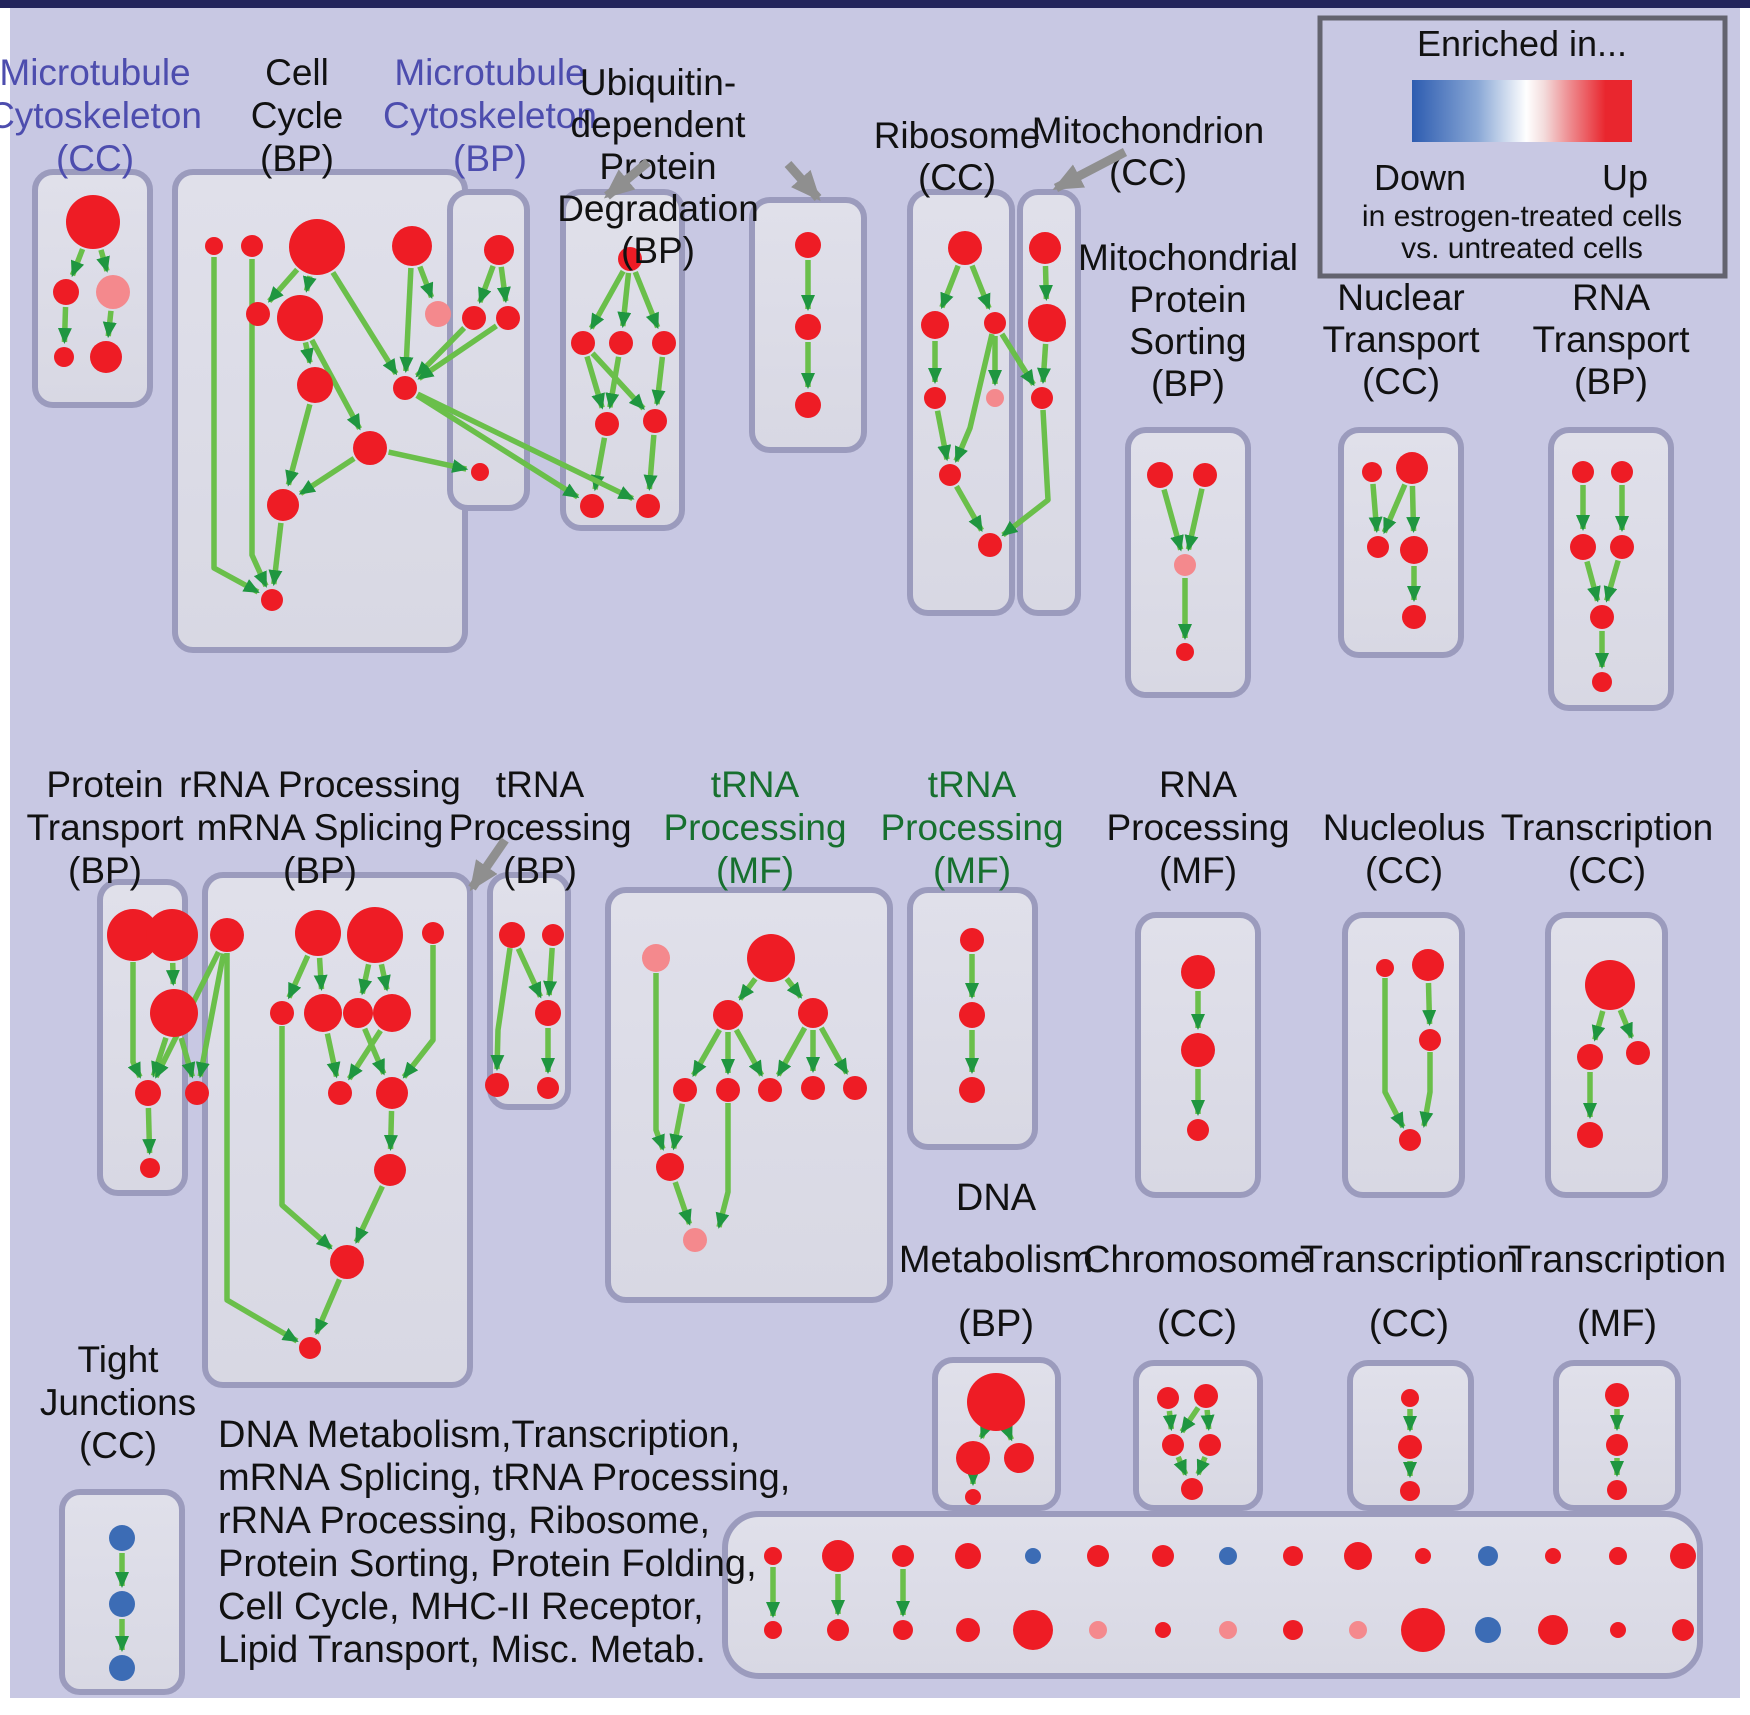 The image size is (1750, 1715). What do you see at coordinates (1414, 617) in the screenshot?
I see `nuc_trans-node-bot` at bounding box center [1414, 617].